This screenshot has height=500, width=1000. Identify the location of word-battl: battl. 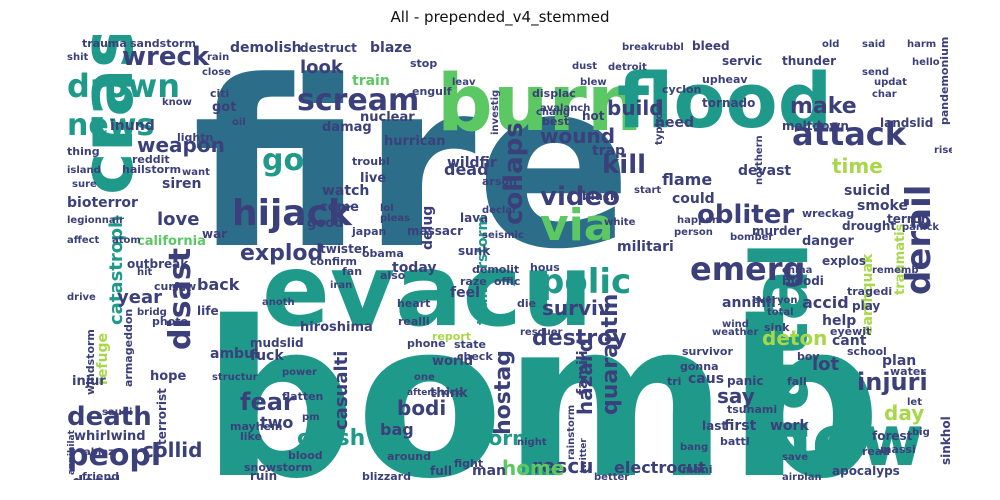
(735, 441).